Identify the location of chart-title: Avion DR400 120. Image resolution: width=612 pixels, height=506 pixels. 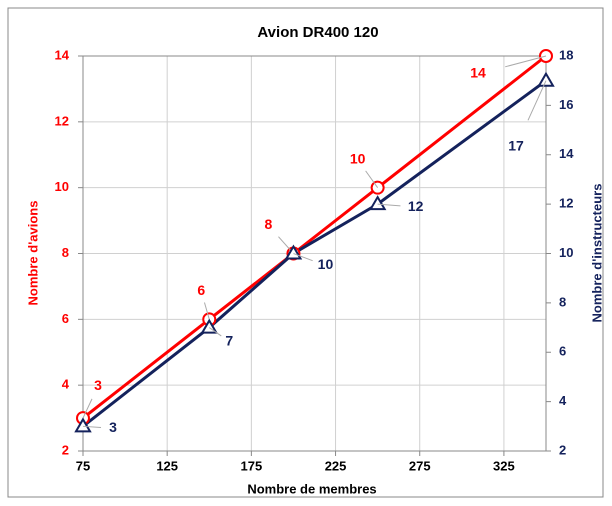
(317, 32).